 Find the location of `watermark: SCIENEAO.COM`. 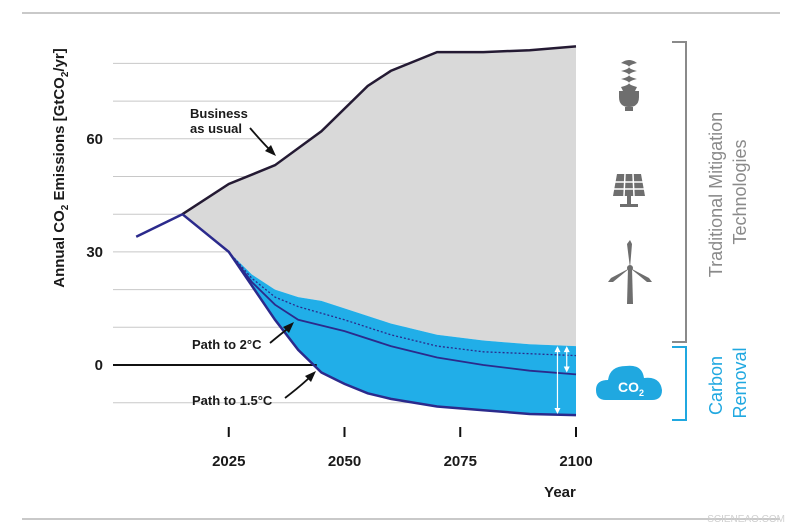

watermark: SCIENEAO.COM is located at coordinates (746, 519).